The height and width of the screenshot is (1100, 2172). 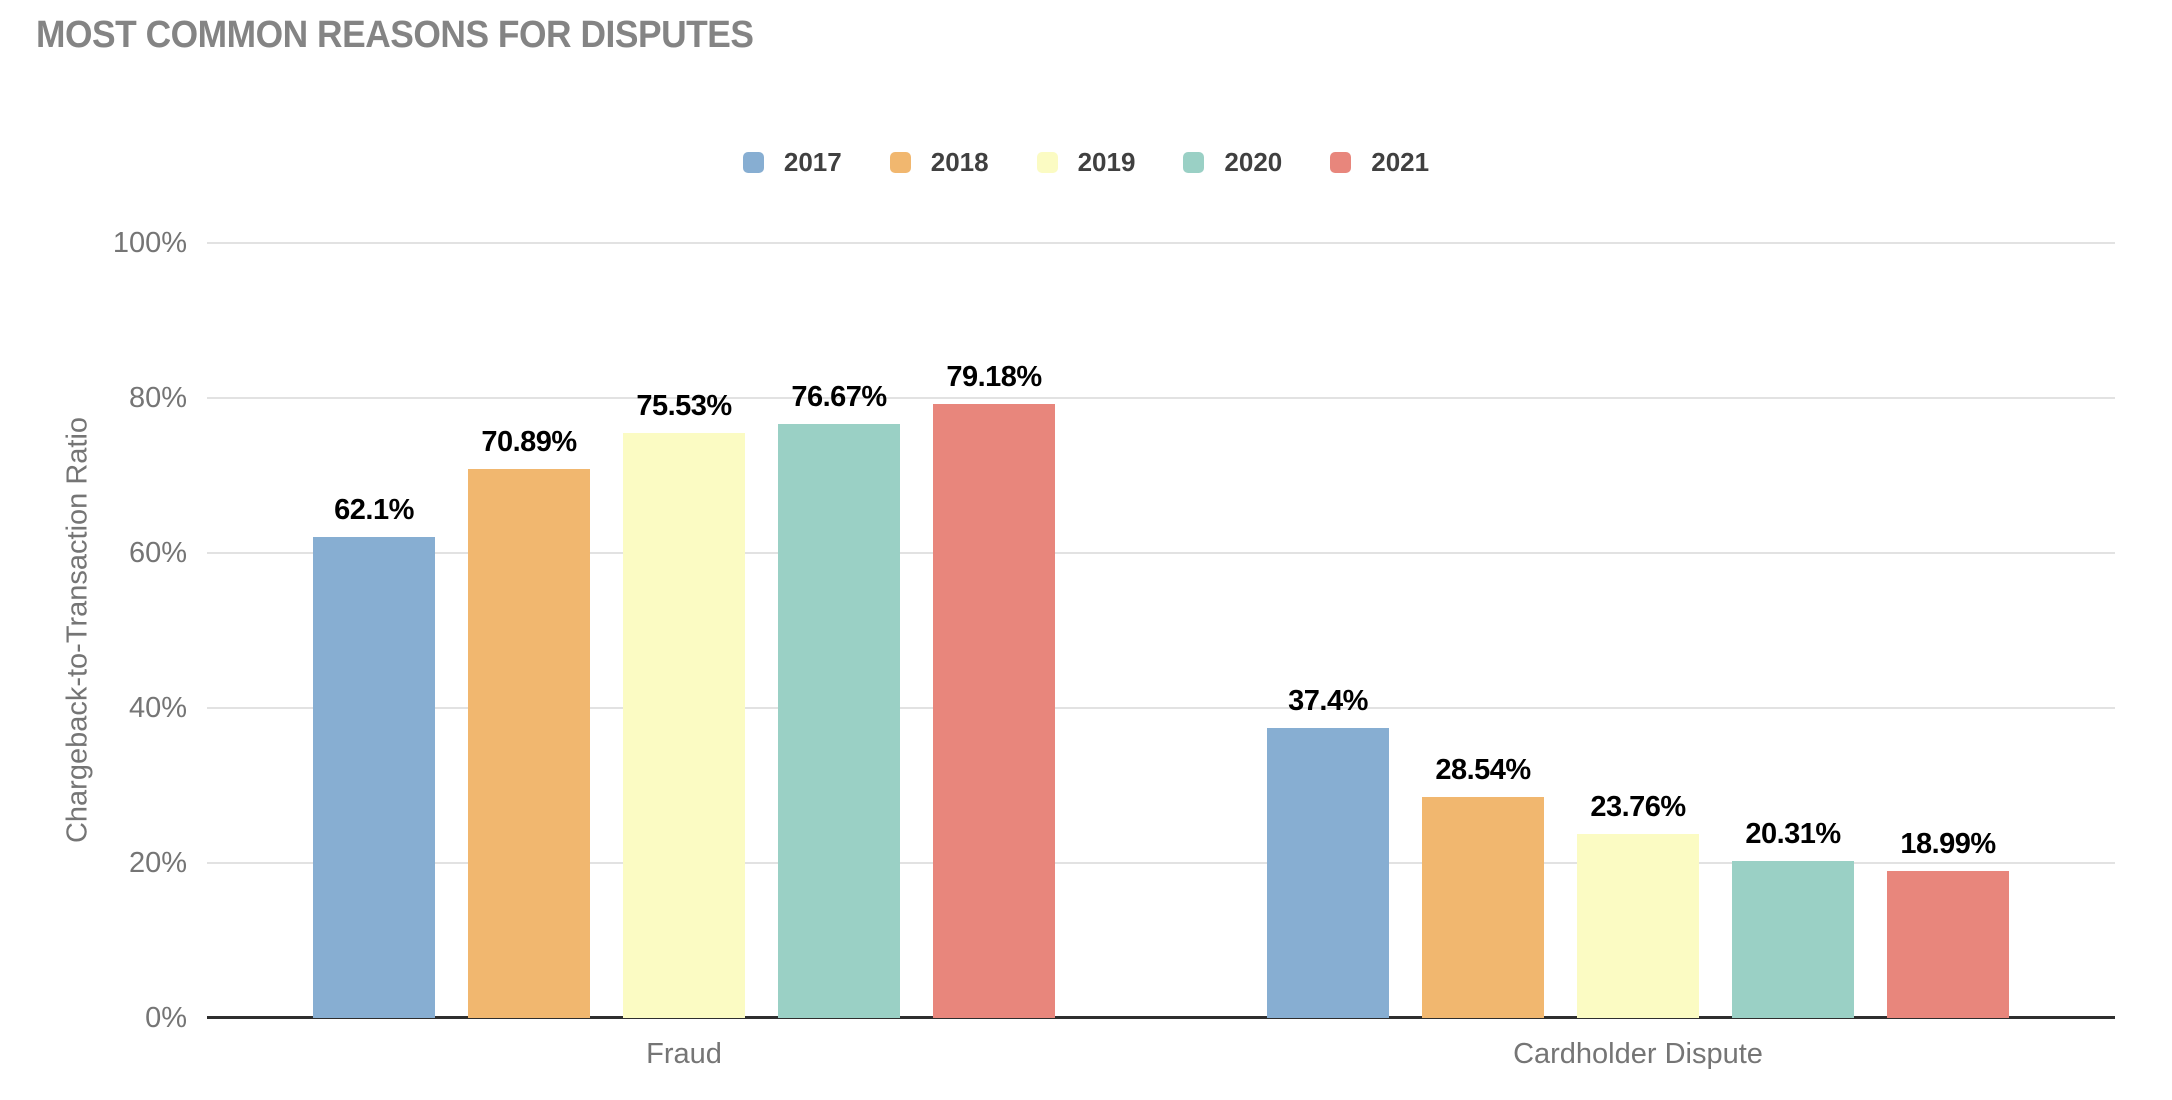 I want to click on bar-cardholder-dispute-2017, so click(x=1328, y=873).